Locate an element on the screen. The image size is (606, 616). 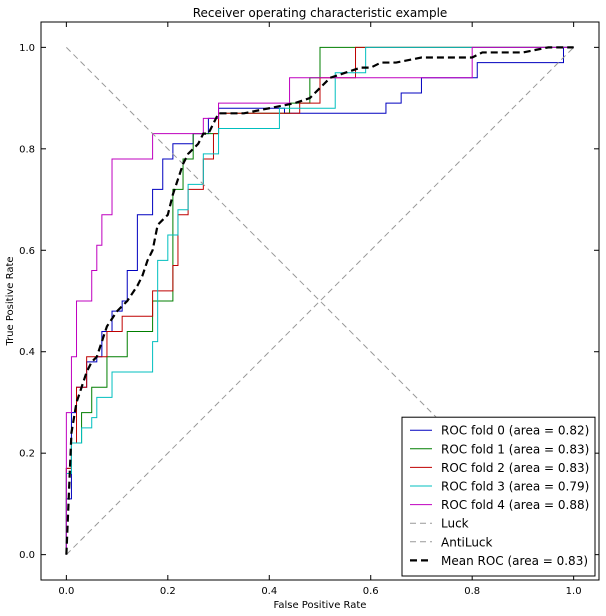
x-axis-title: False Positive Rate is located at coordinates (320, 605).